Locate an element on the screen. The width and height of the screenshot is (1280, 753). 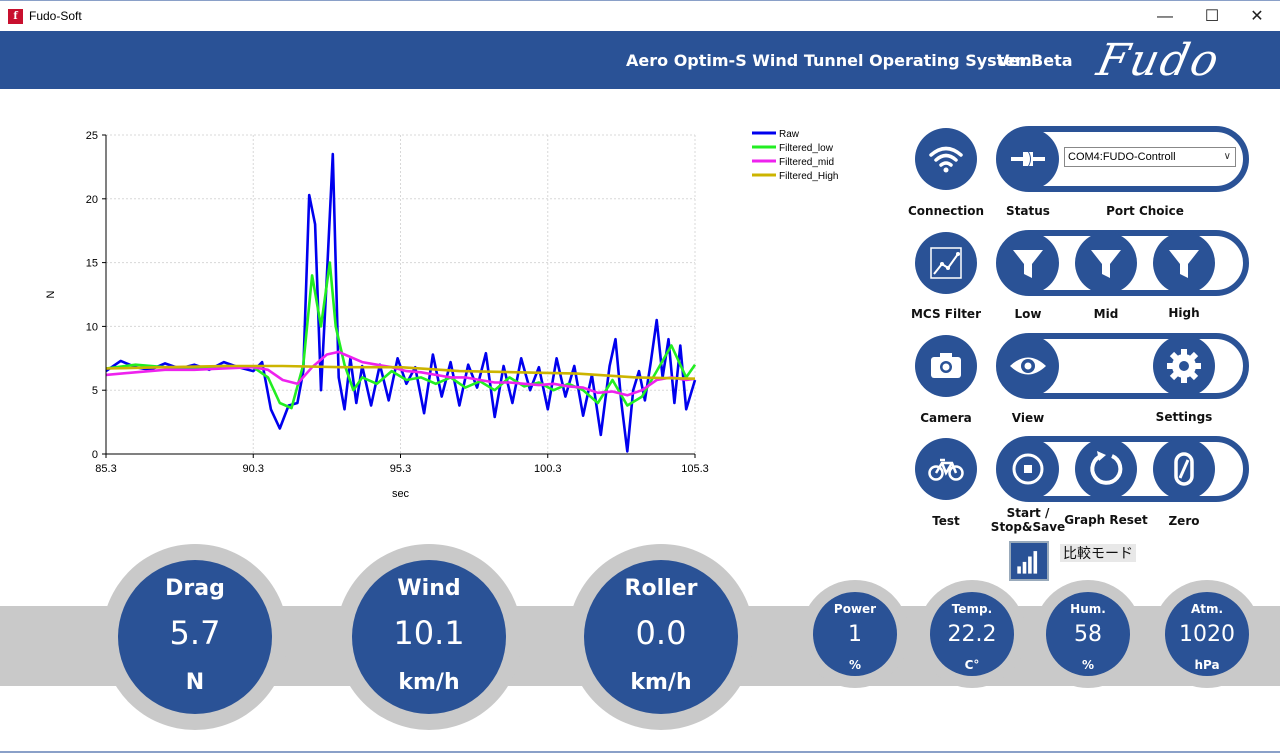
zero-icon is located at coordinates (1184, 469).